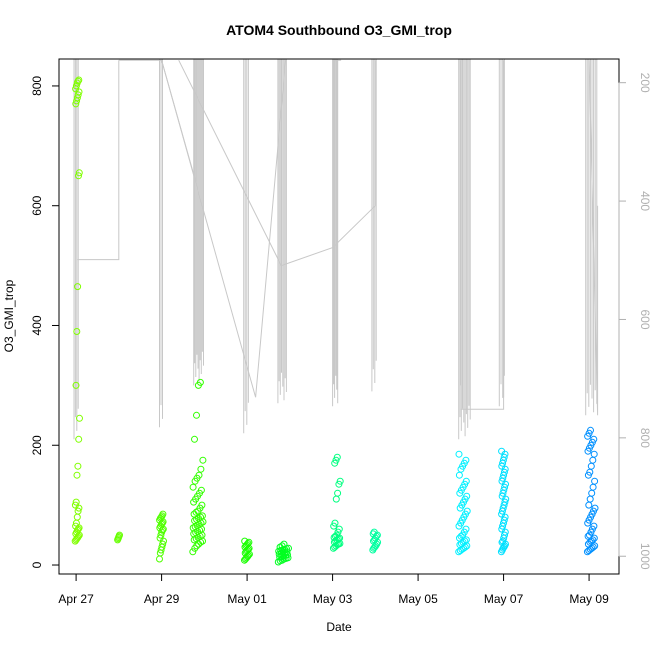 The image size is (650, 650). I want to click on right-y-tick-label: 1000, so click(644, 556).